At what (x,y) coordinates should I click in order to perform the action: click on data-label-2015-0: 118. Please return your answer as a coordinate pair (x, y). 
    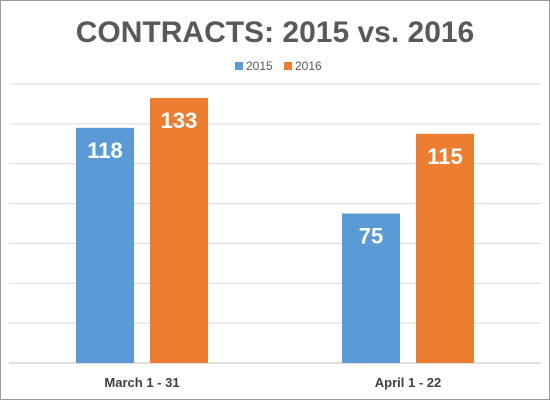
    Looking at the image, I should click on (105, 150).